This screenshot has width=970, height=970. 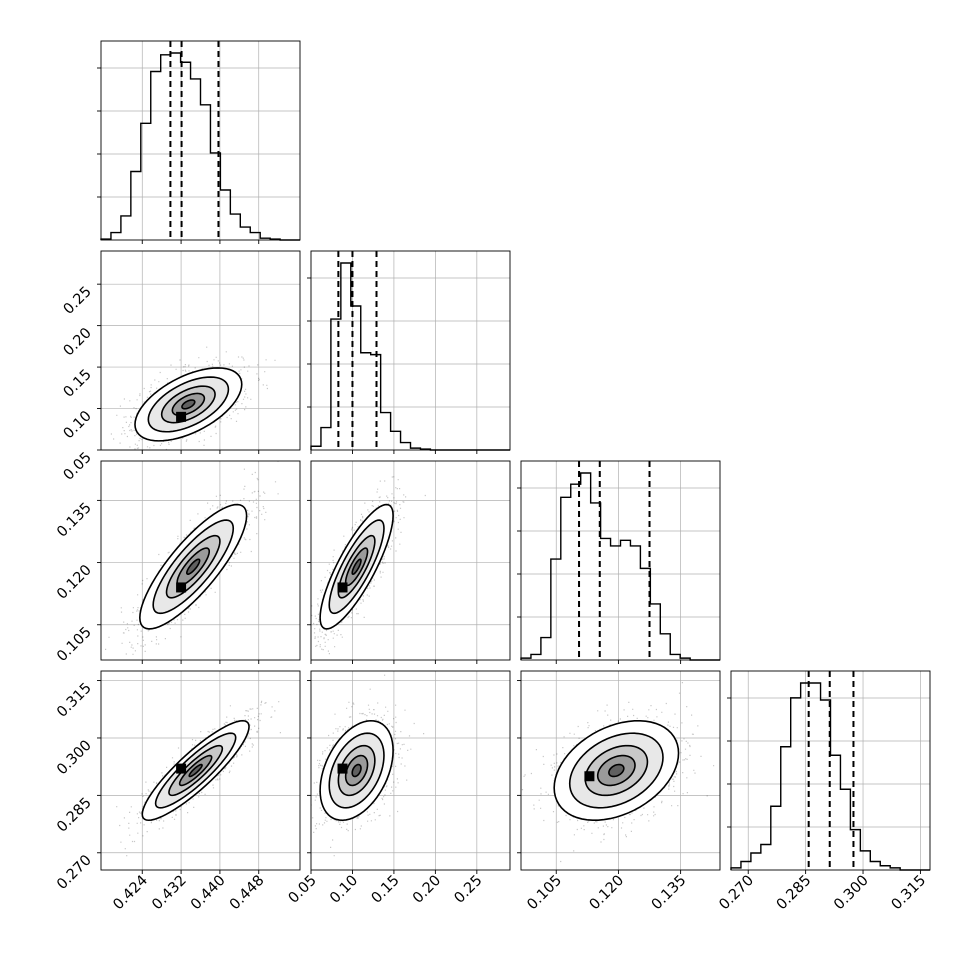 I want to click on y-tick-label-3-3: 0.315, so click(x=74, y=700).